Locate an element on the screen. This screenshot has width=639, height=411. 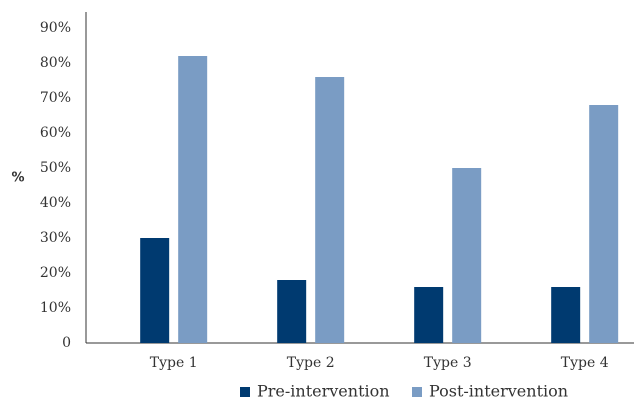
y-tick-label: 0 is located at coordinates (66, 343).